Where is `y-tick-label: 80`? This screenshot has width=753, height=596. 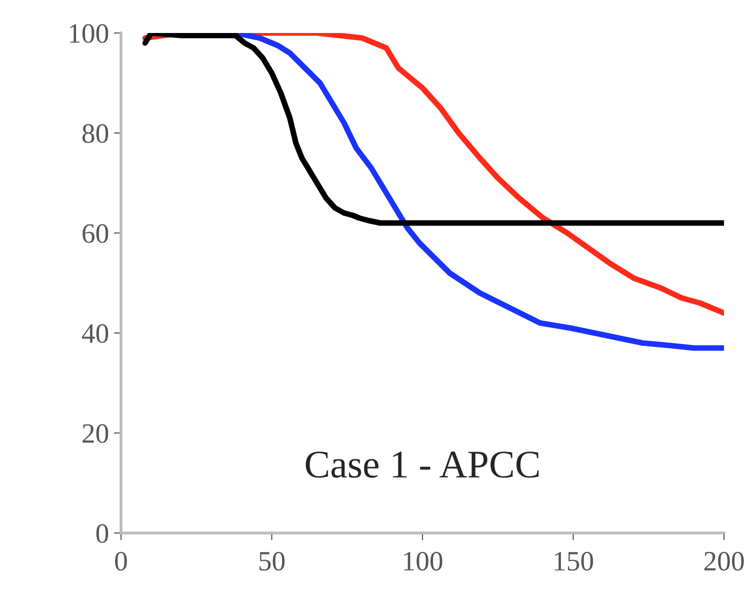 y-tick-label: 80 is located at coordinates (95, 133).